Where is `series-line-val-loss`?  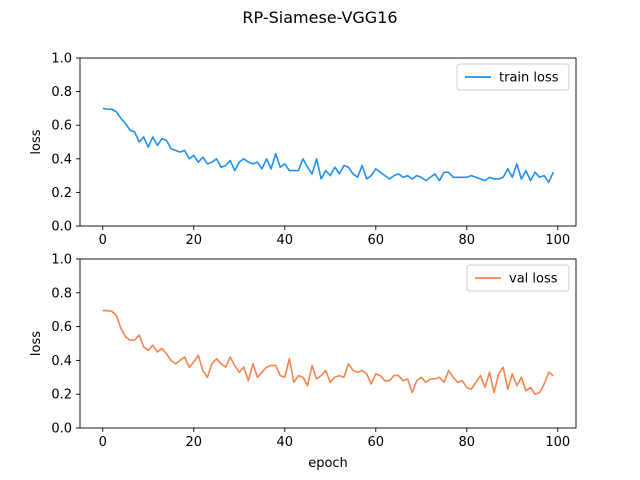 series-line-val-loss is located at coordinates (328, 352).